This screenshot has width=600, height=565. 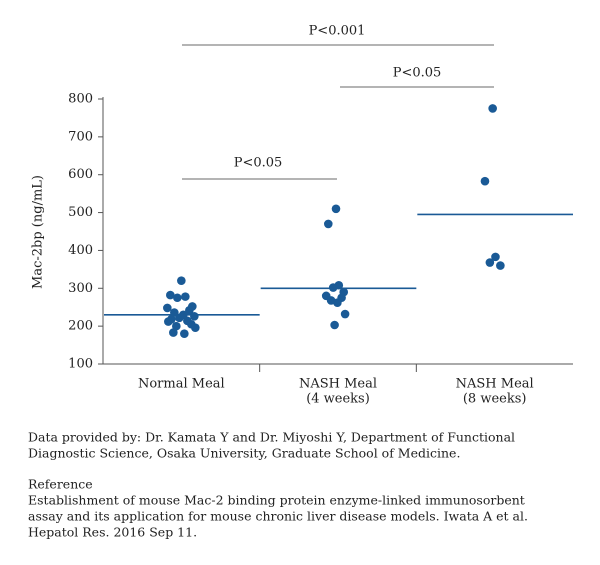 I want to click on significance-brackets, so click(x=338, y=112).